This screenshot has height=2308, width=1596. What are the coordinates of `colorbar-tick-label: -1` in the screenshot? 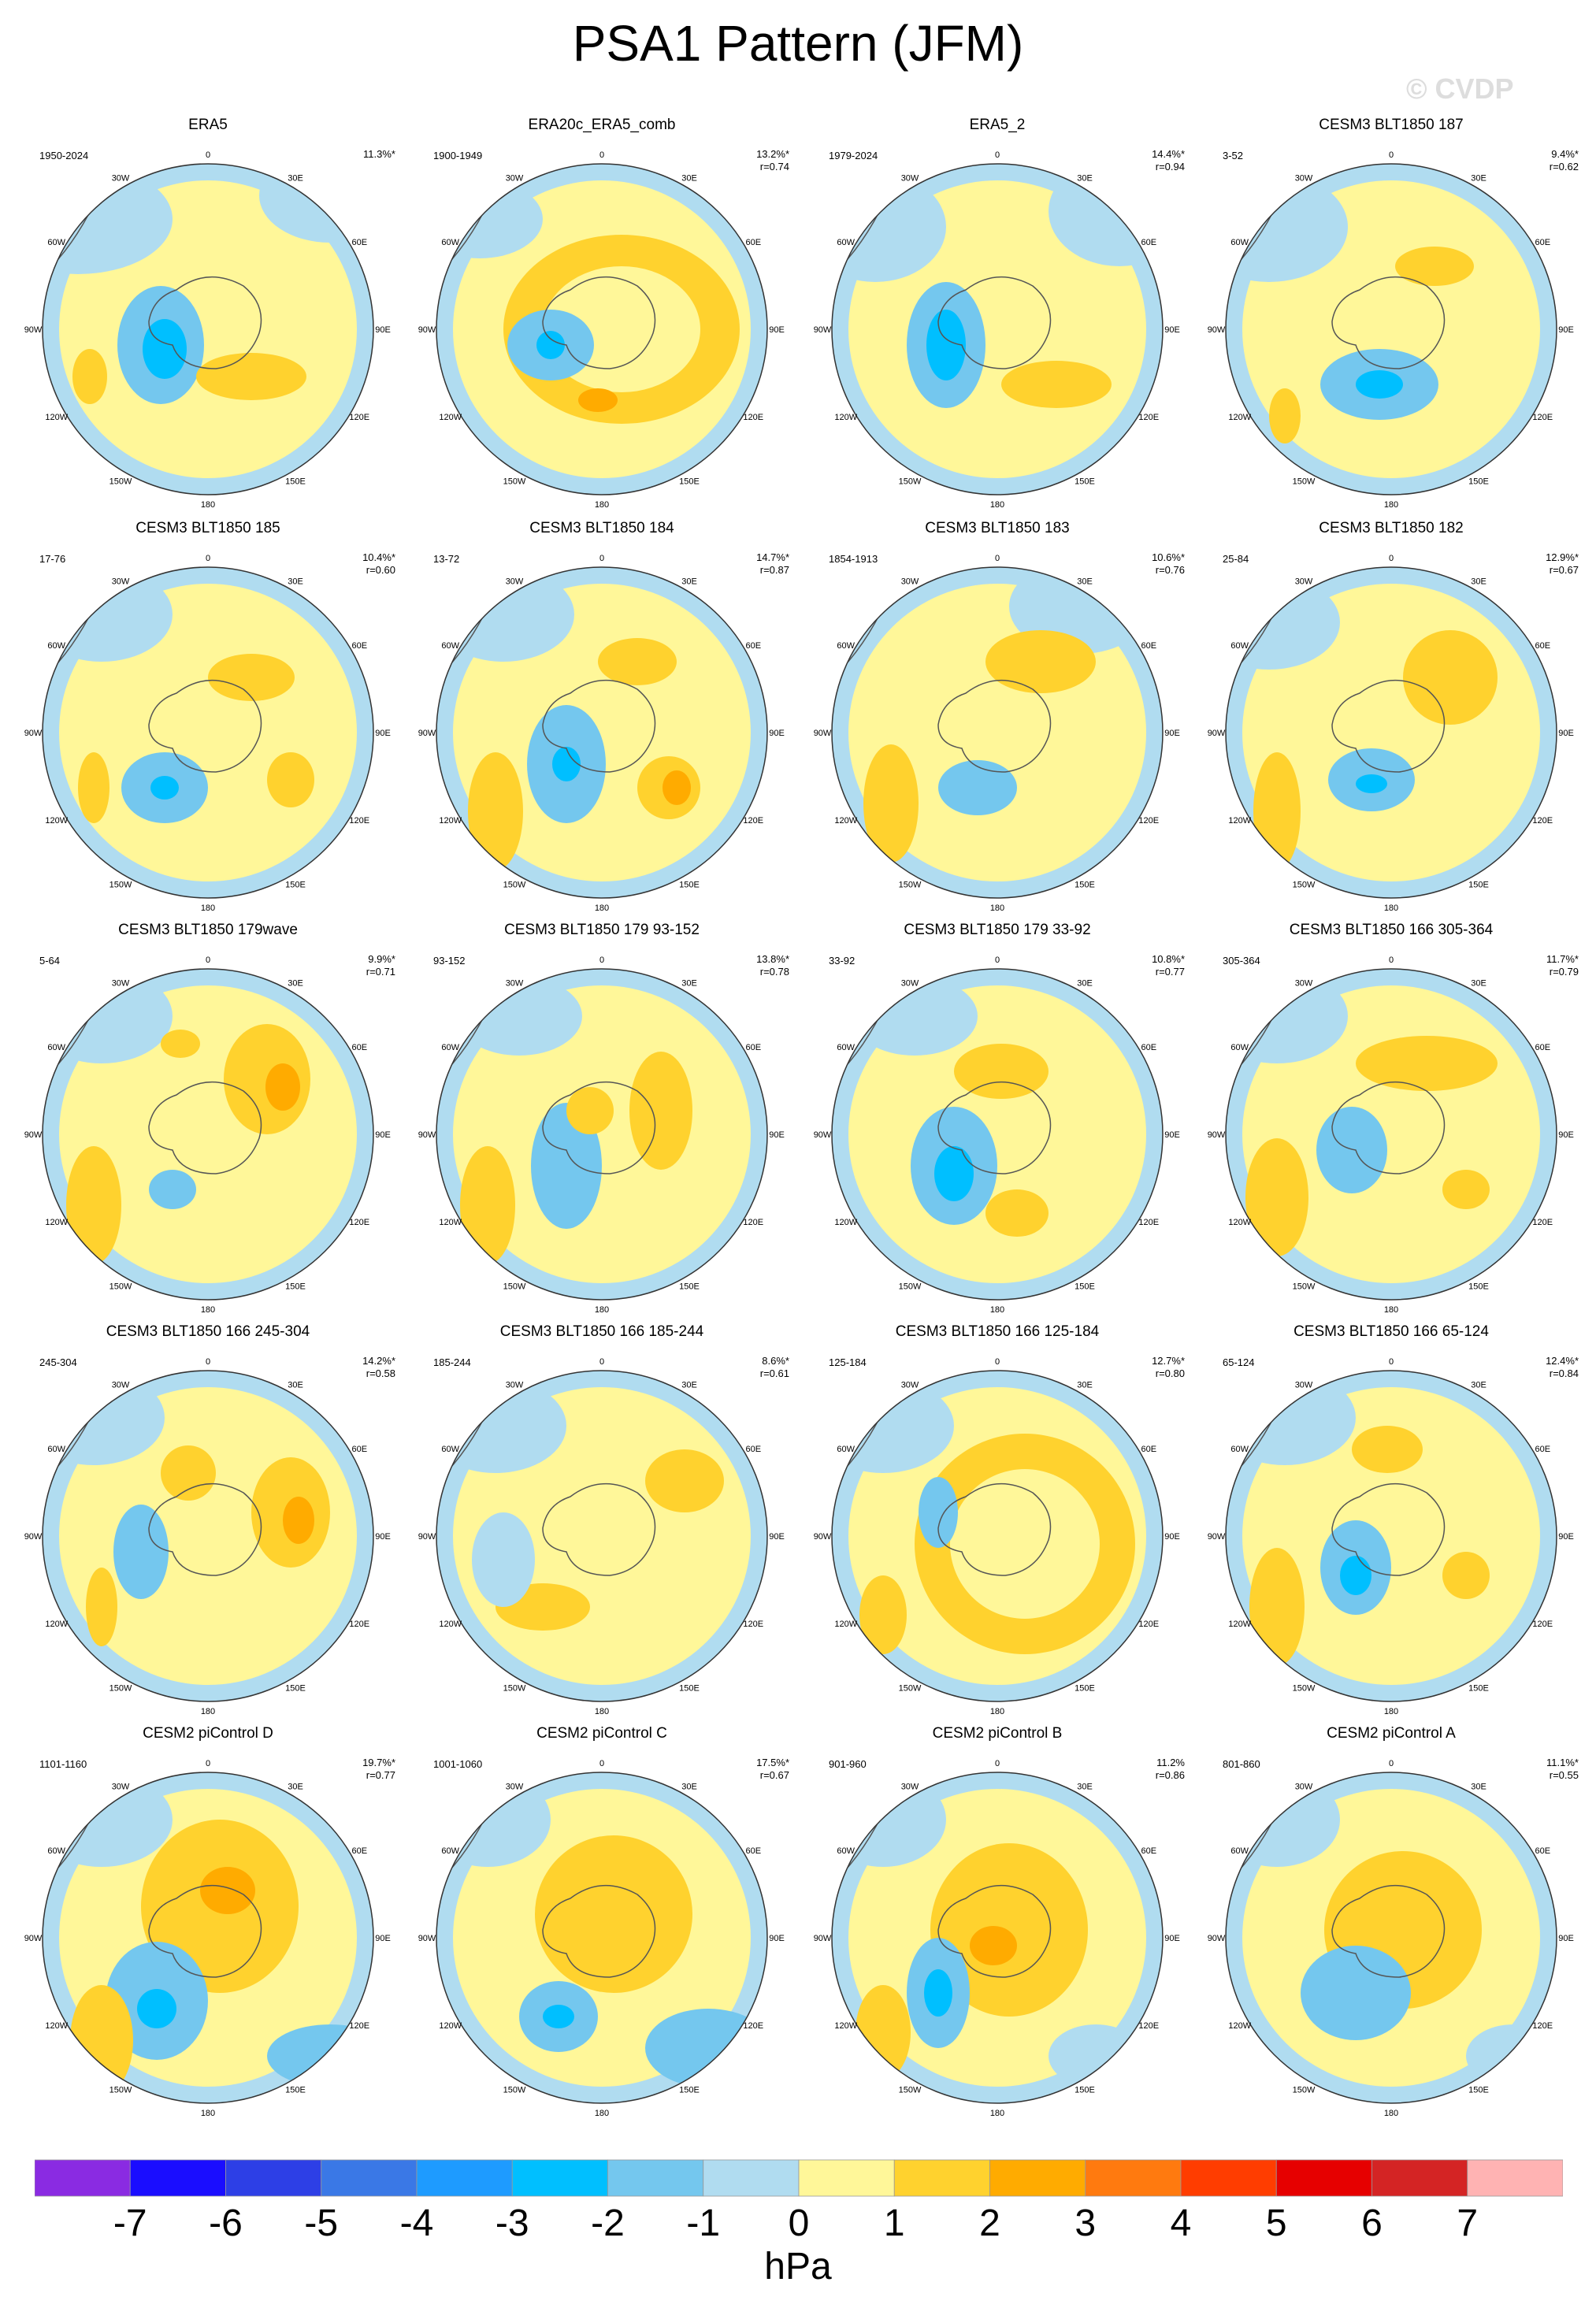 It's located at (703, 2223).